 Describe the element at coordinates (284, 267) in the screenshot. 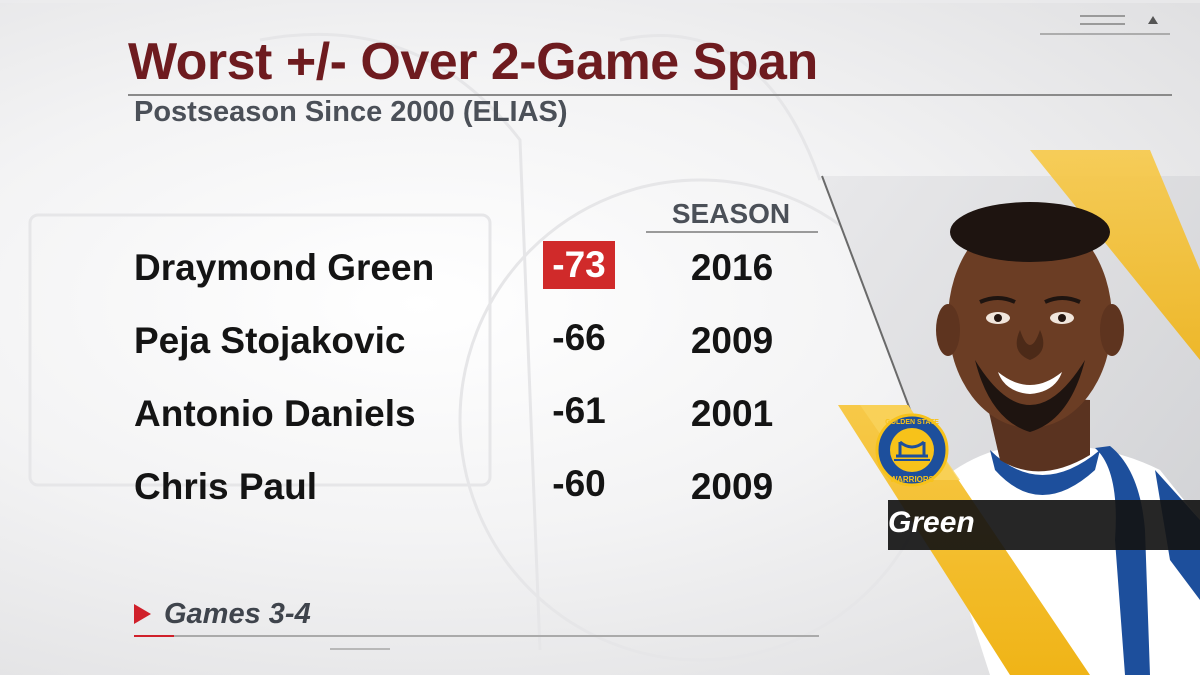

I see `player-name: Draymond Green` at that location.